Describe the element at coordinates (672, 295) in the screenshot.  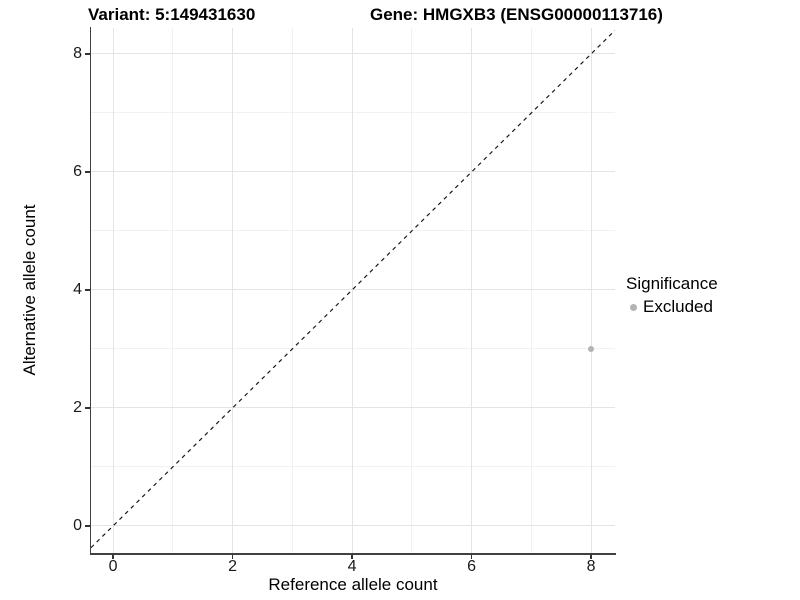
I see `legend: Significance Excluded` at that location.